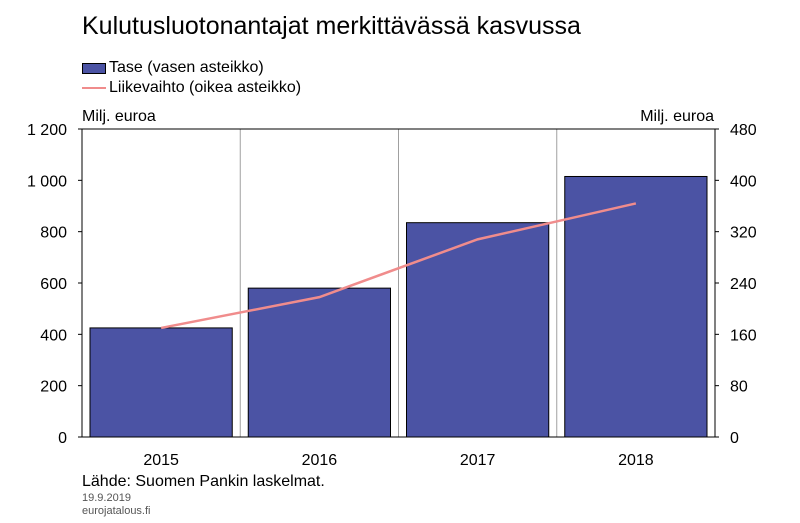 The width and height of the screenshot is (800, 523). Describe the element at coordinates (743, 130) in the screenshot. I see `right-axis-tick-label: 480` at that location.